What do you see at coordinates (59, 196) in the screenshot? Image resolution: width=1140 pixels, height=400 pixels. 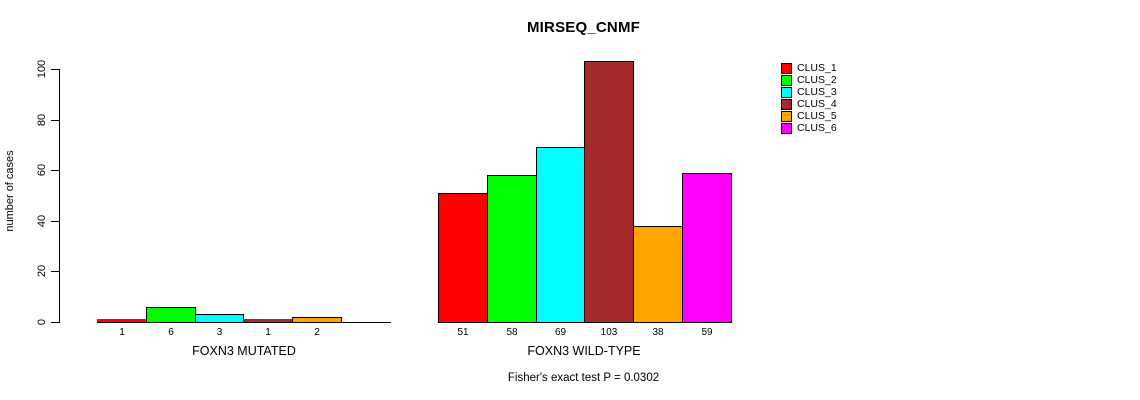 I see `y-axis-line` at bounding box center [59, 196].